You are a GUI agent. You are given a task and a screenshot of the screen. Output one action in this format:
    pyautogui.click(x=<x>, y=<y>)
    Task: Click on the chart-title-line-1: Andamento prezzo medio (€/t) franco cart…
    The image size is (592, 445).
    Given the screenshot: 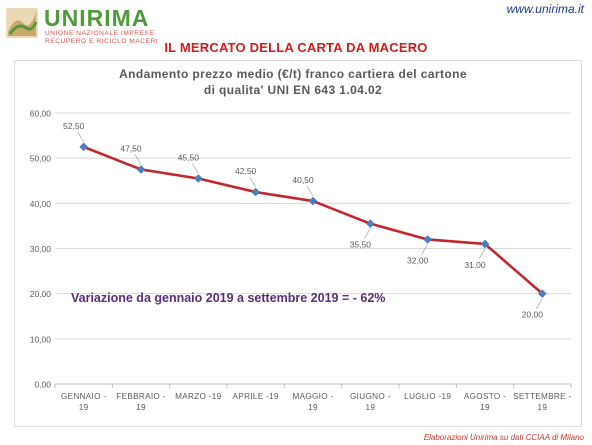 What is the action you would take?
    pyautogui.click(x=293, y=74)
    